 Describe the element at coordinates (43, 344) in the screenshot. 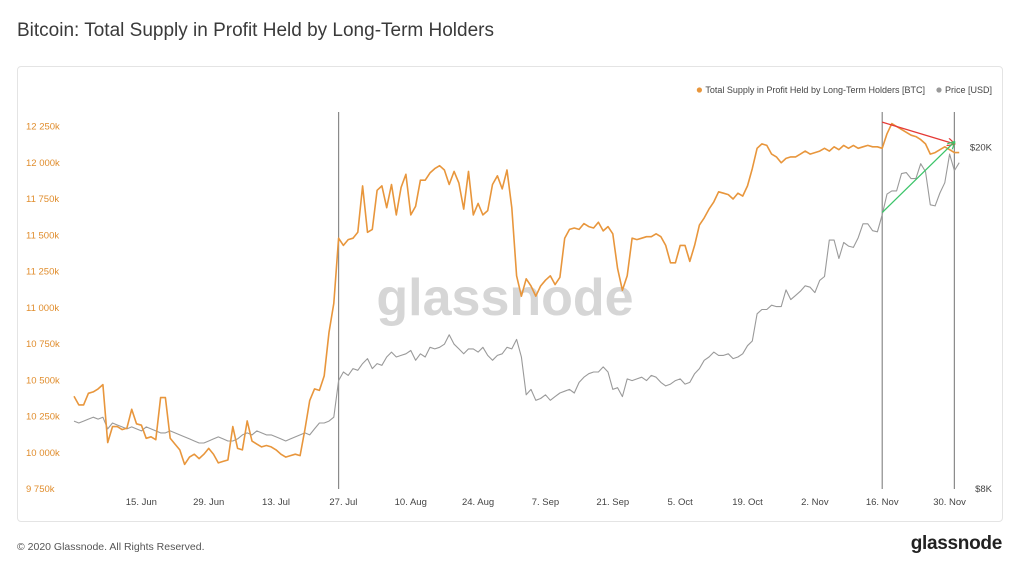

I see `y-left-tick-label: 10 750k` at that location.